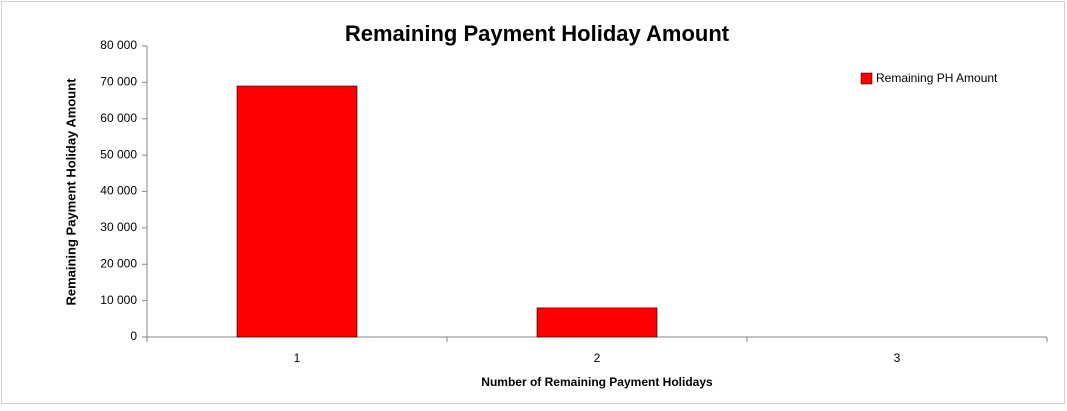 The image size is (1067, 411). I want to click on x-tick-label: 1, so click(297, 358).